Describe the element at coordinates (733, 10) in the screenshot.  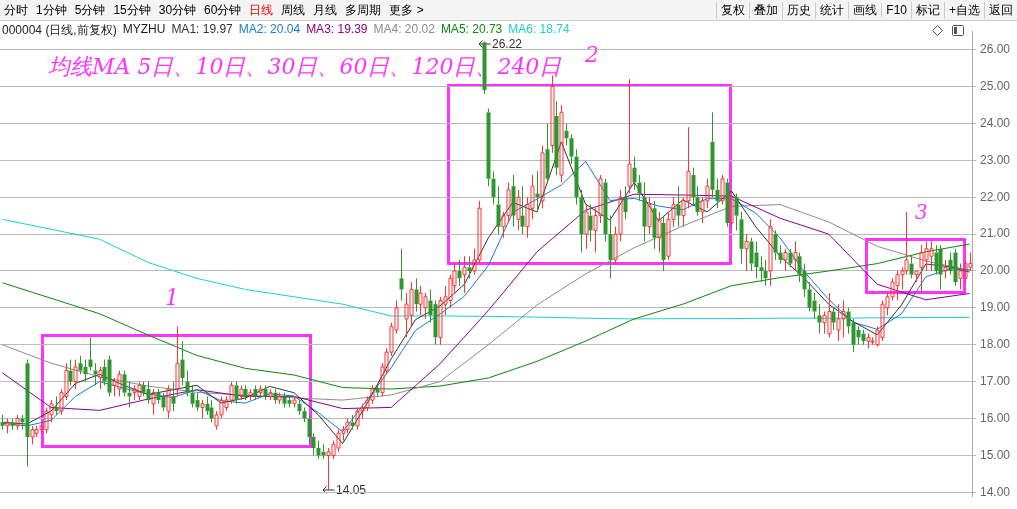
I see `text: 复权` at that location.